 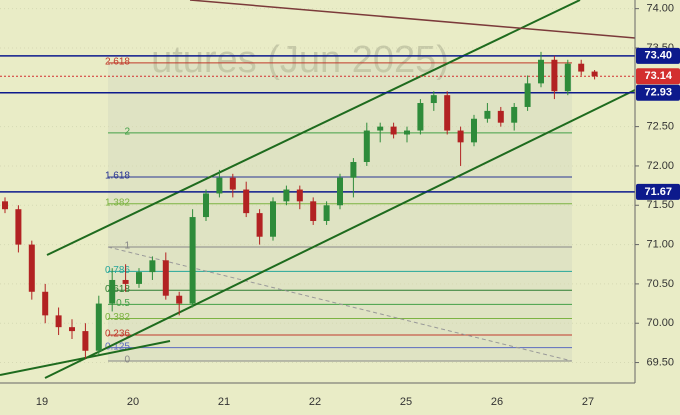 What do you see at coordinates (300, 60) in the screenshot?
I see `watermark: utures (Jun 2025)` at bounding box center [300, 60].